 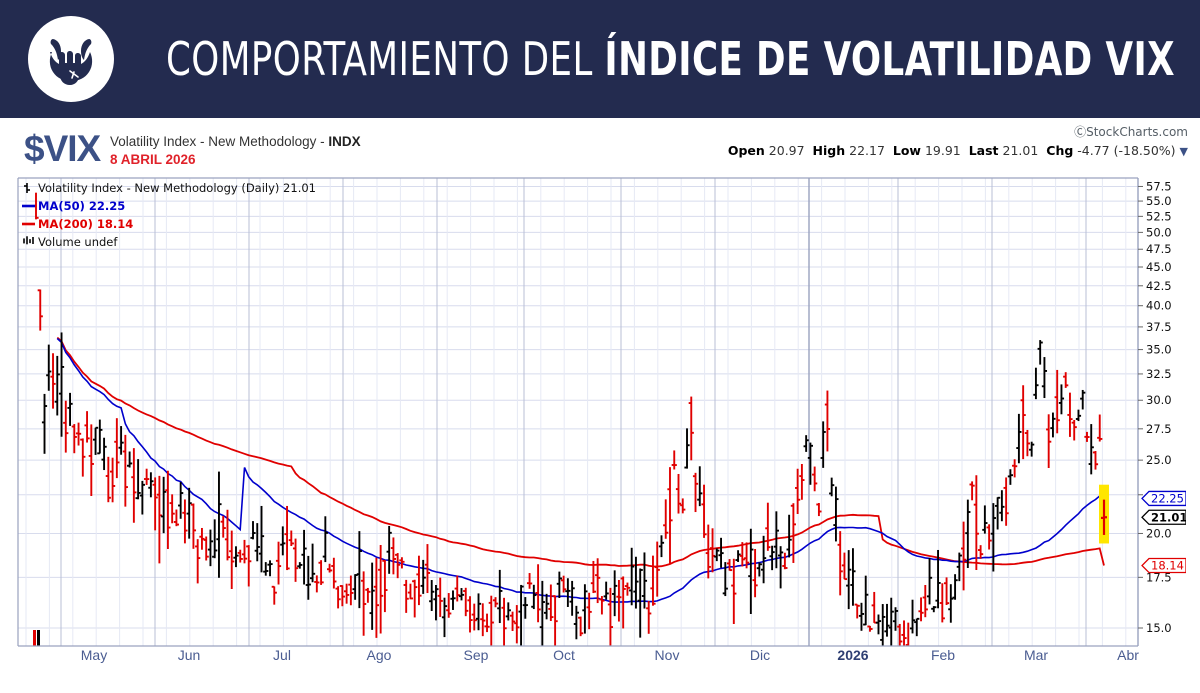 I want to click on low-label: Low, so click(x=906, y=150).